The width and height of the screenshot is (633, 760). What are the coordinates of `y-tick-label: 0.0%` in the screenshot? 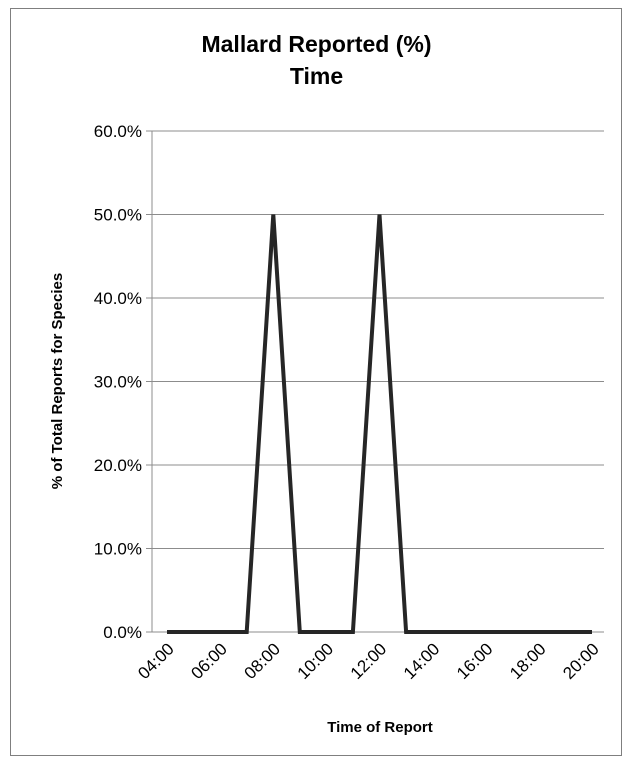 It's located at (122, 632).